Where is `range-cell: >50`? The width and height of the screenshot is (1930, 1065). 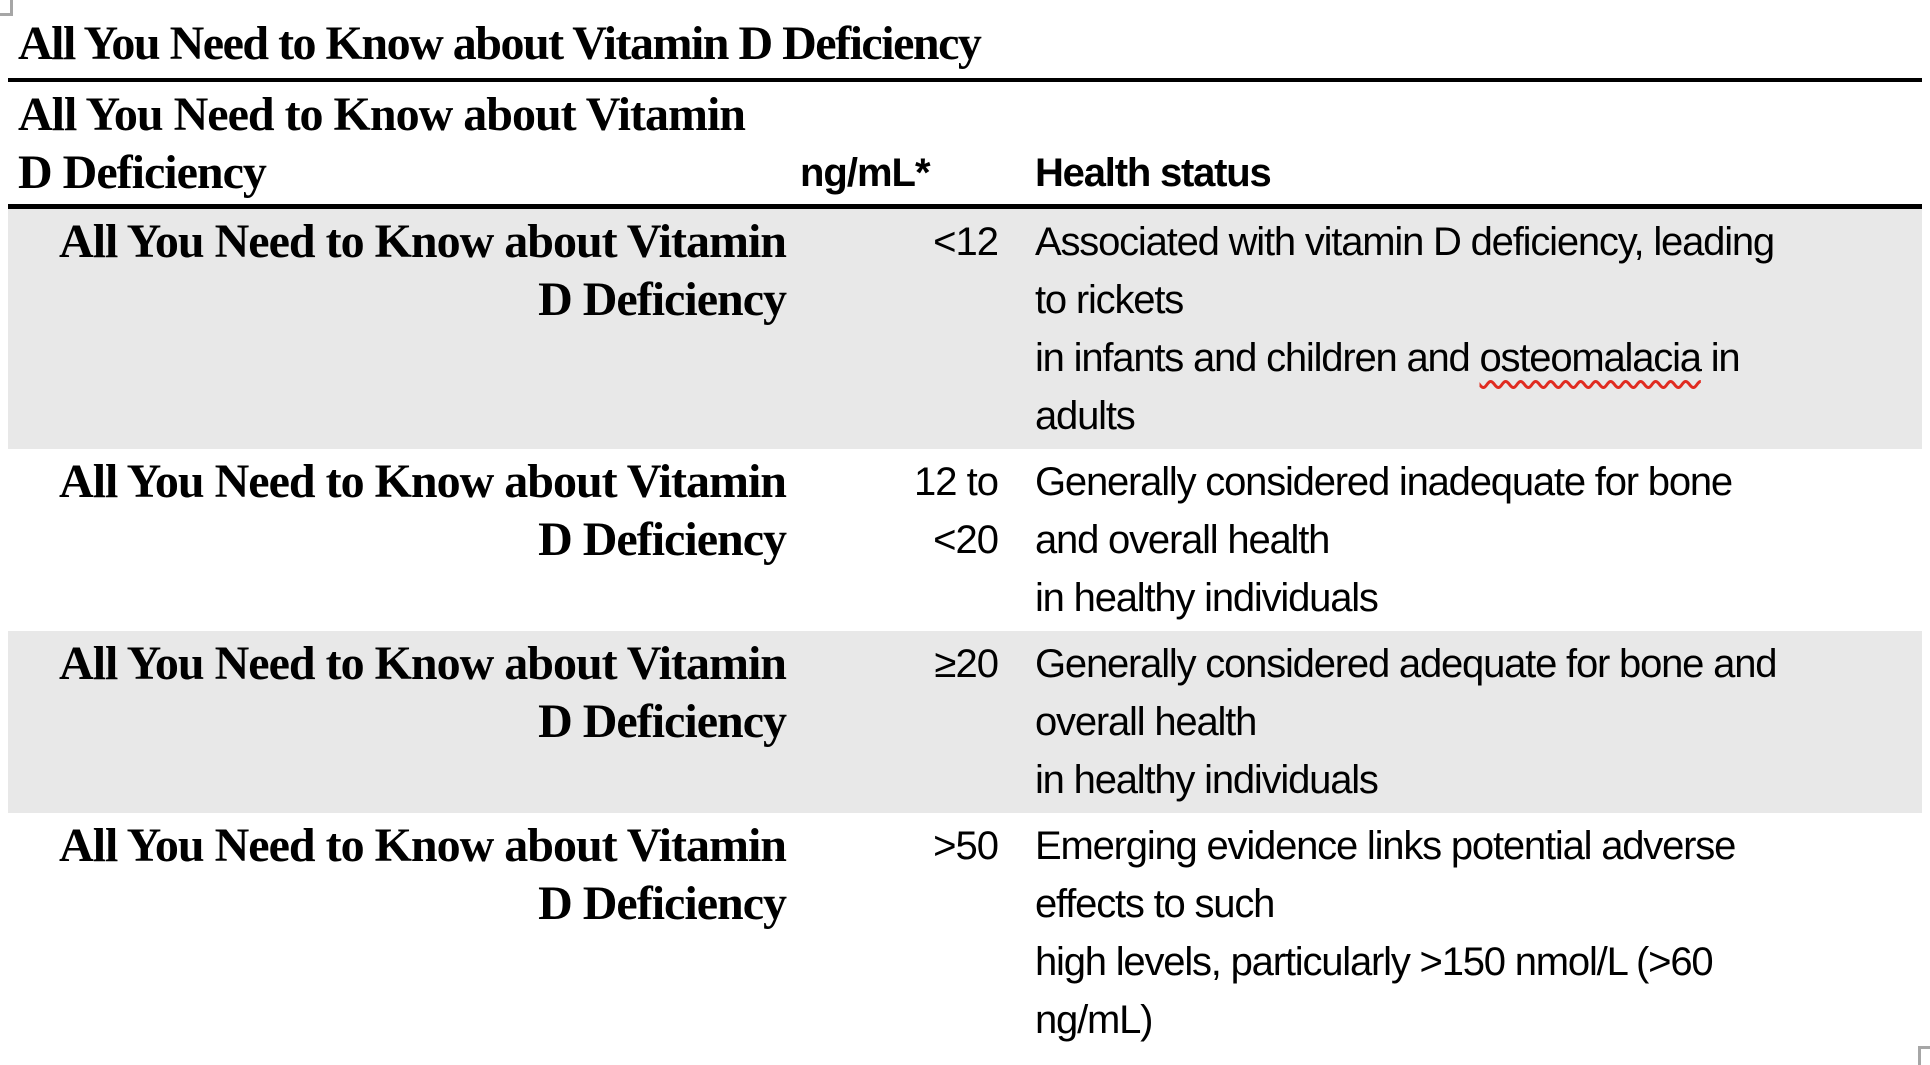 range-cell: >50 is located at coordinates (966, 846).